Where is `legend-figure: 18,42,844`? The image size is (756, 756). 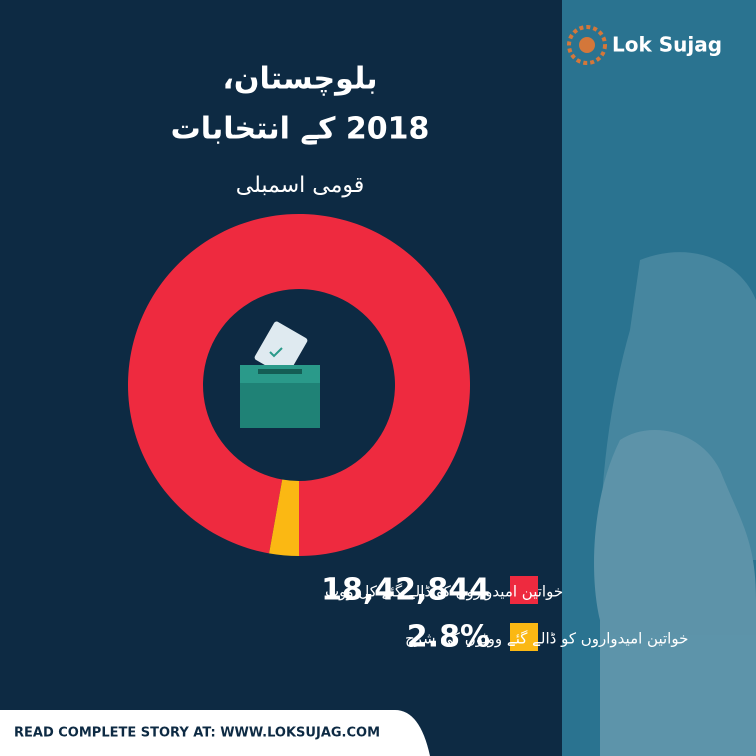 legend-figure: 18,42,844 is located at coordinates (405, 590).